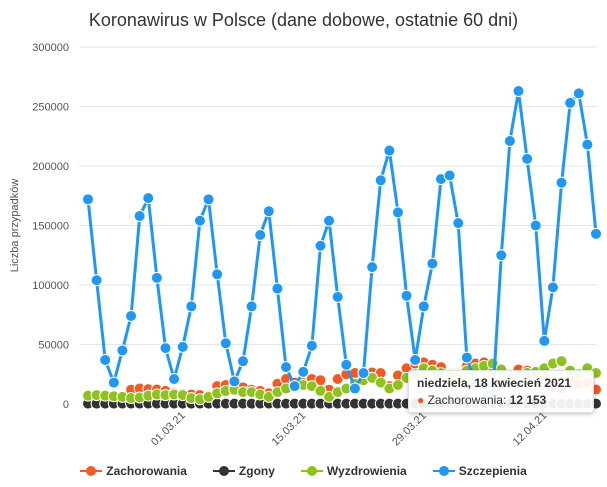 This screenshot has height=487, width=607. What do you see at coordinates (146, 471) in the screenshot?
I see `legend-label: Zachorowania` at bounding box center [146, 471].